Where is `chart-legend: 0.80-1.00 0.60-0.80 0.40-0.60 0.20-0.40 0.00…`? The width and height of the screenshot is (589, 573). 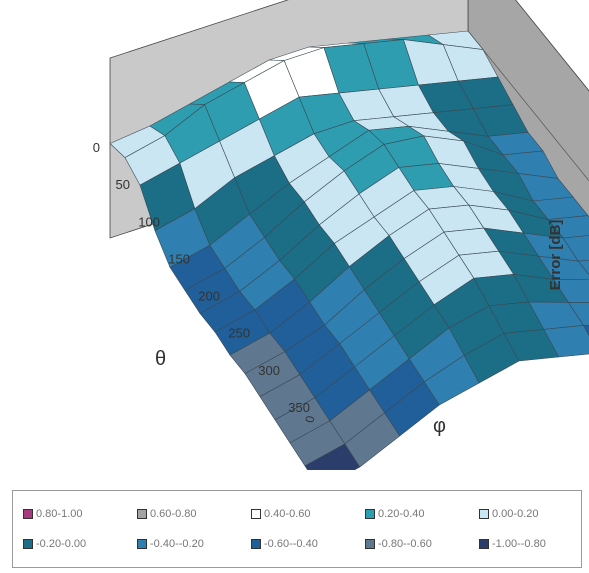 chart-legend: 0.80-1.00 0.60-0.80 0.40-0.60 0.20-0.40 0.00… is located at coordinates (297, 529).